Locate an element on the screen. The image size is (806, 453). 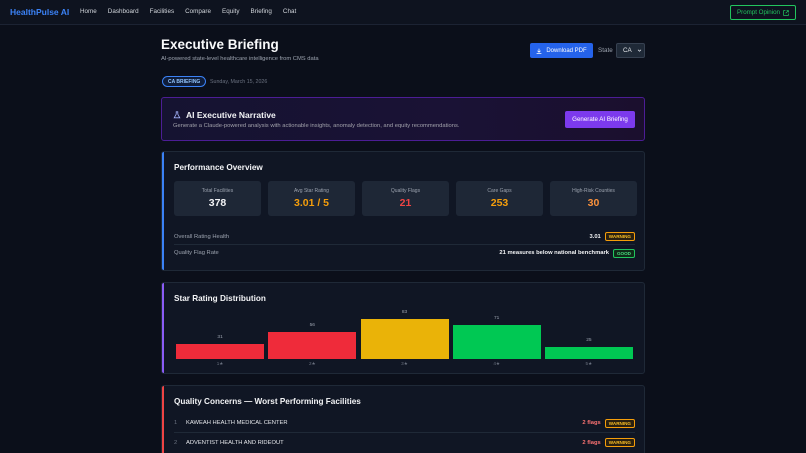
nav-compare: Compare is located at coordinates (198, 11).